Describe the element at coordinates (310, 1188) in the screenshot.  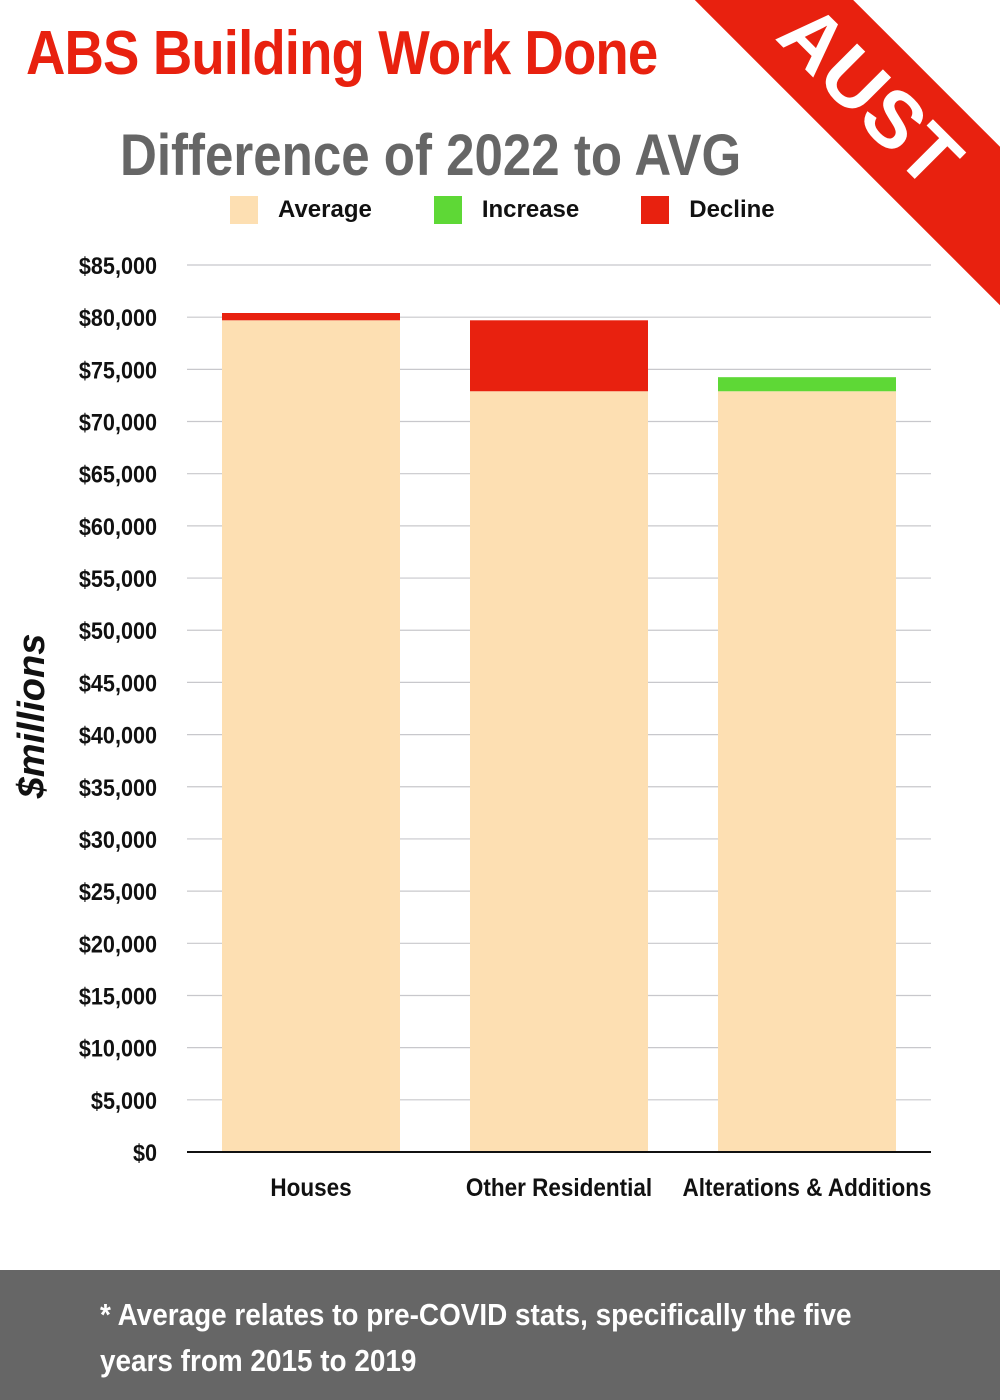
I see `x-tick-label: Houses` at that location.